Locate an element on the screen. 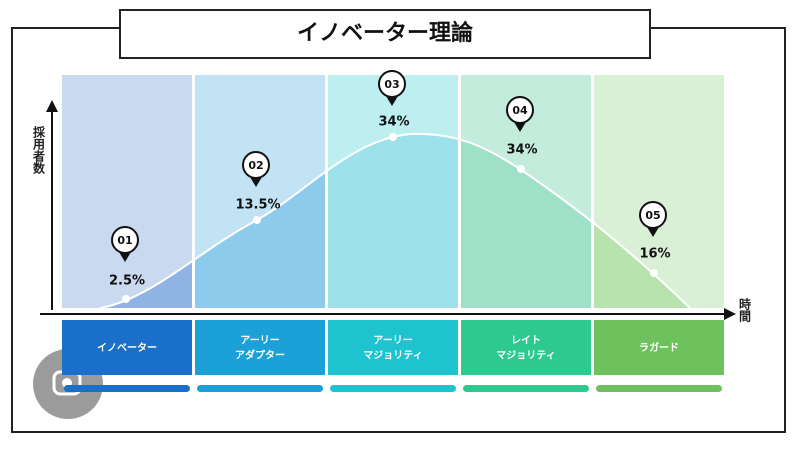 The image size is (799, 450). pin-number: 02 is located at coordinates (255, 165).